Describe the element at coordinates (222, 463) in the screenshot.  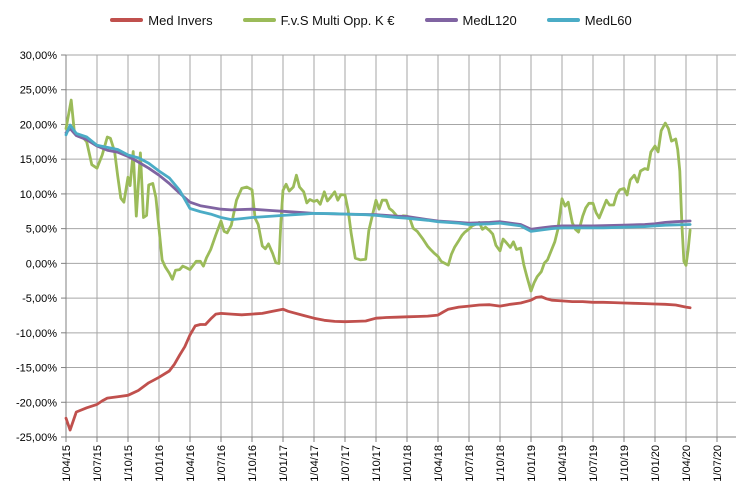
I see `x-tick-label: 1/07/16` at that location.